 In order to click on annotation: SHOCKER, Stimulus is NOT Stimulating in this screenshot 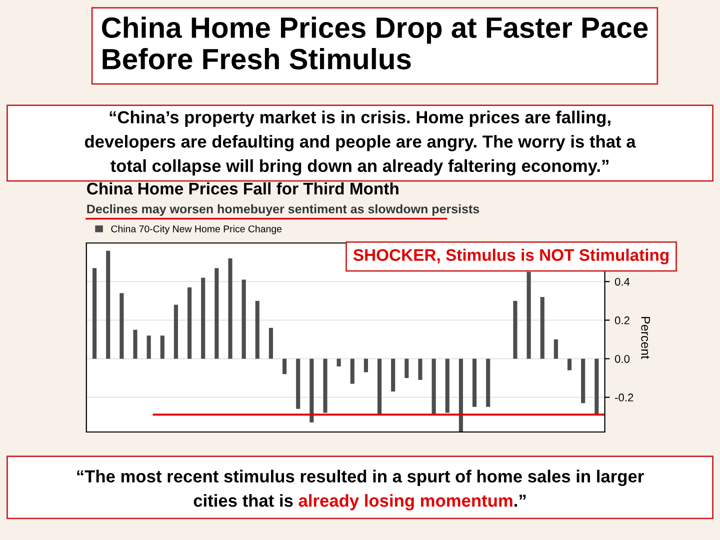, I will do `click(510, 256)`.